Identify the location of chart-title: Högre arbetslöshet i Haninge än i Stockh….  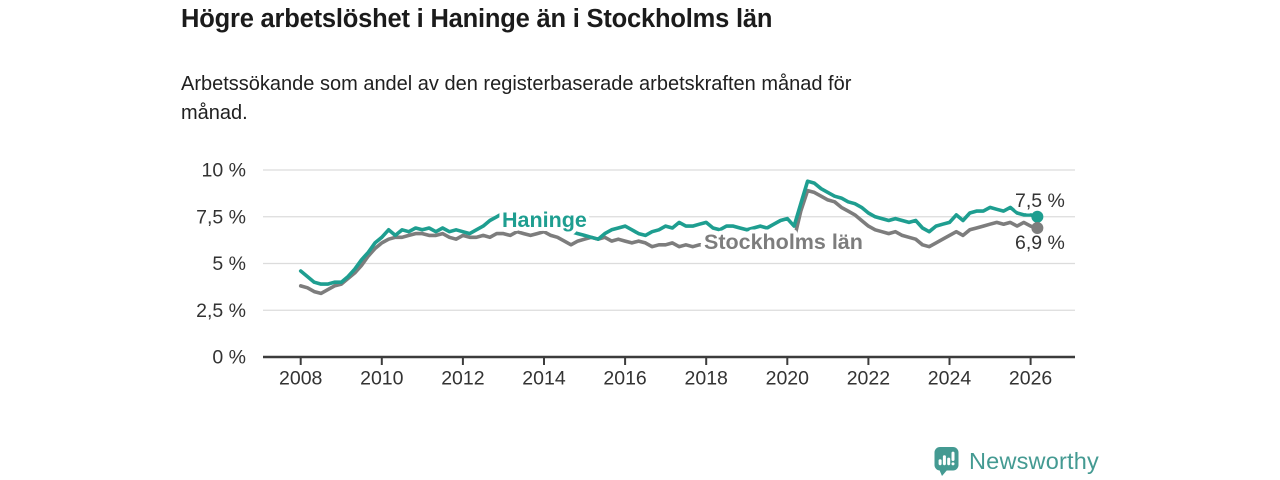
(477, 19).